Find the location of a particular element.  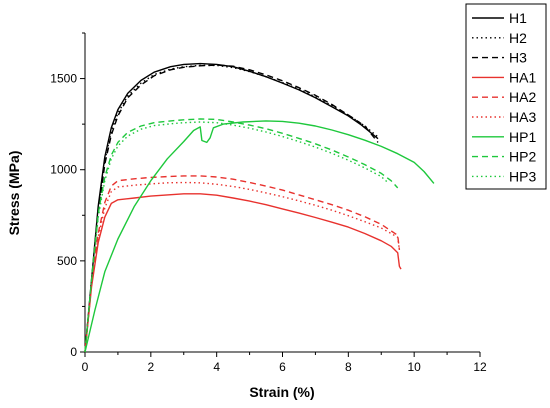

legend-label-hp1: HP1 is located at coordinates (522, 137).